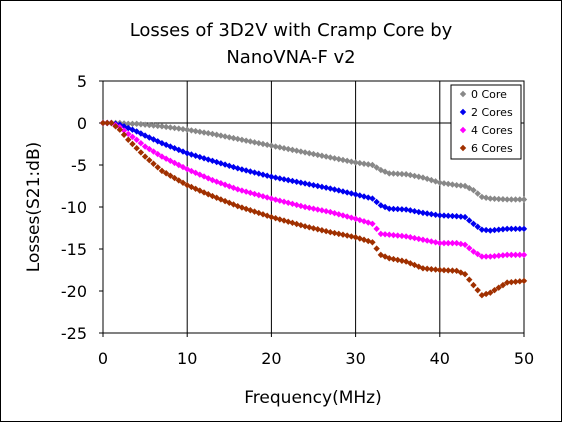  Describe the element at coordinates (312, 398) in the screenshot. I see `x-axis-title: Frequency(MHz)` at that location.